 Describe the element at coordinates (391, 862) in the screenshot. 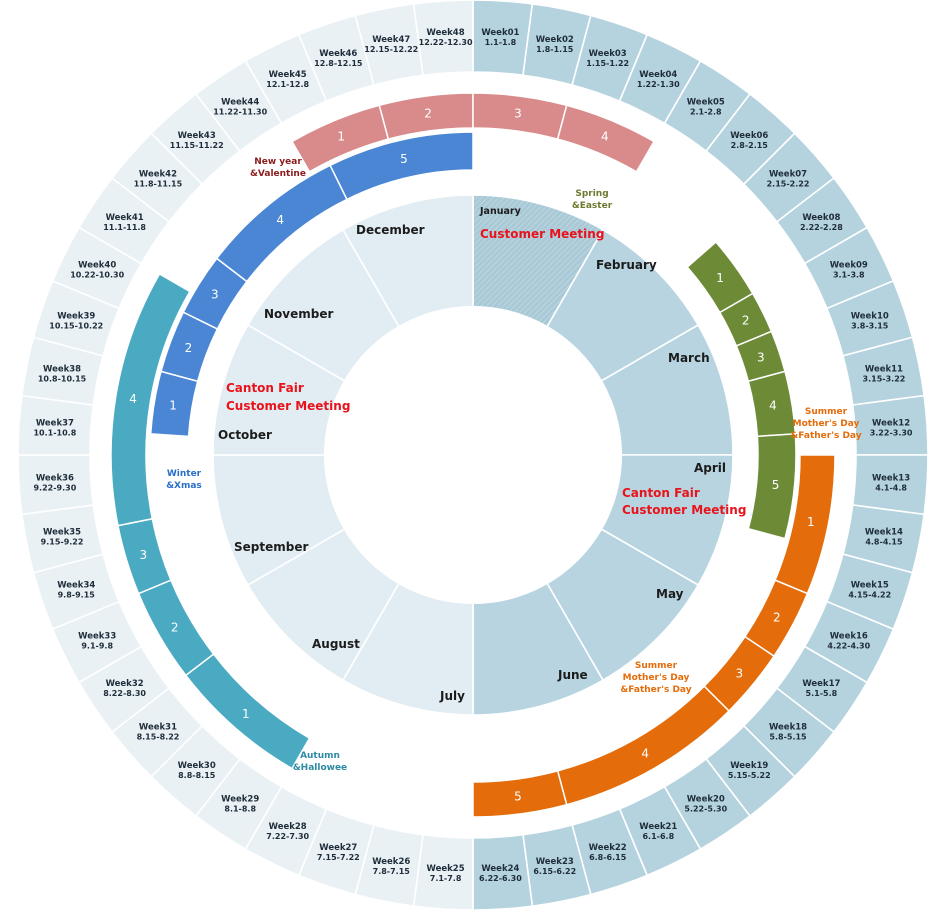

I see `week-label: Week26` at that location.